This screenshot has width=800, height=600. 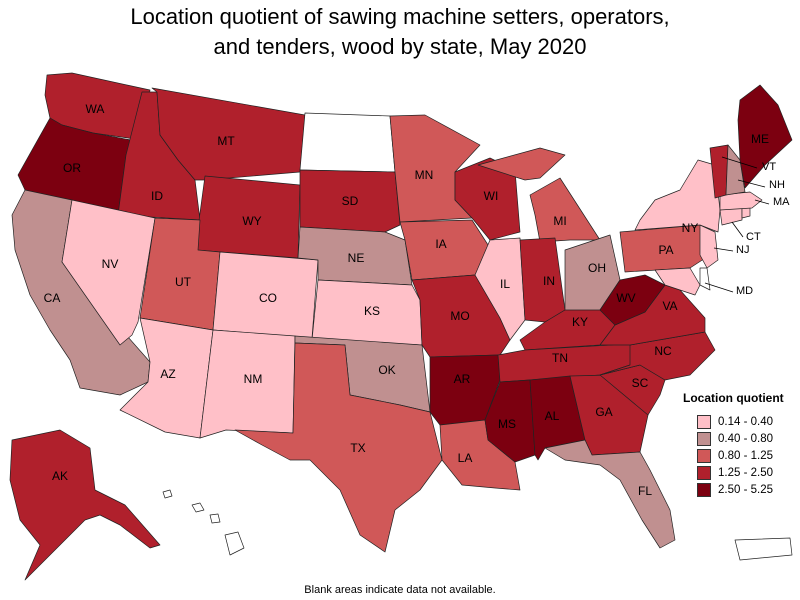 I want to click on state-pr, so click(x=763, y=549).